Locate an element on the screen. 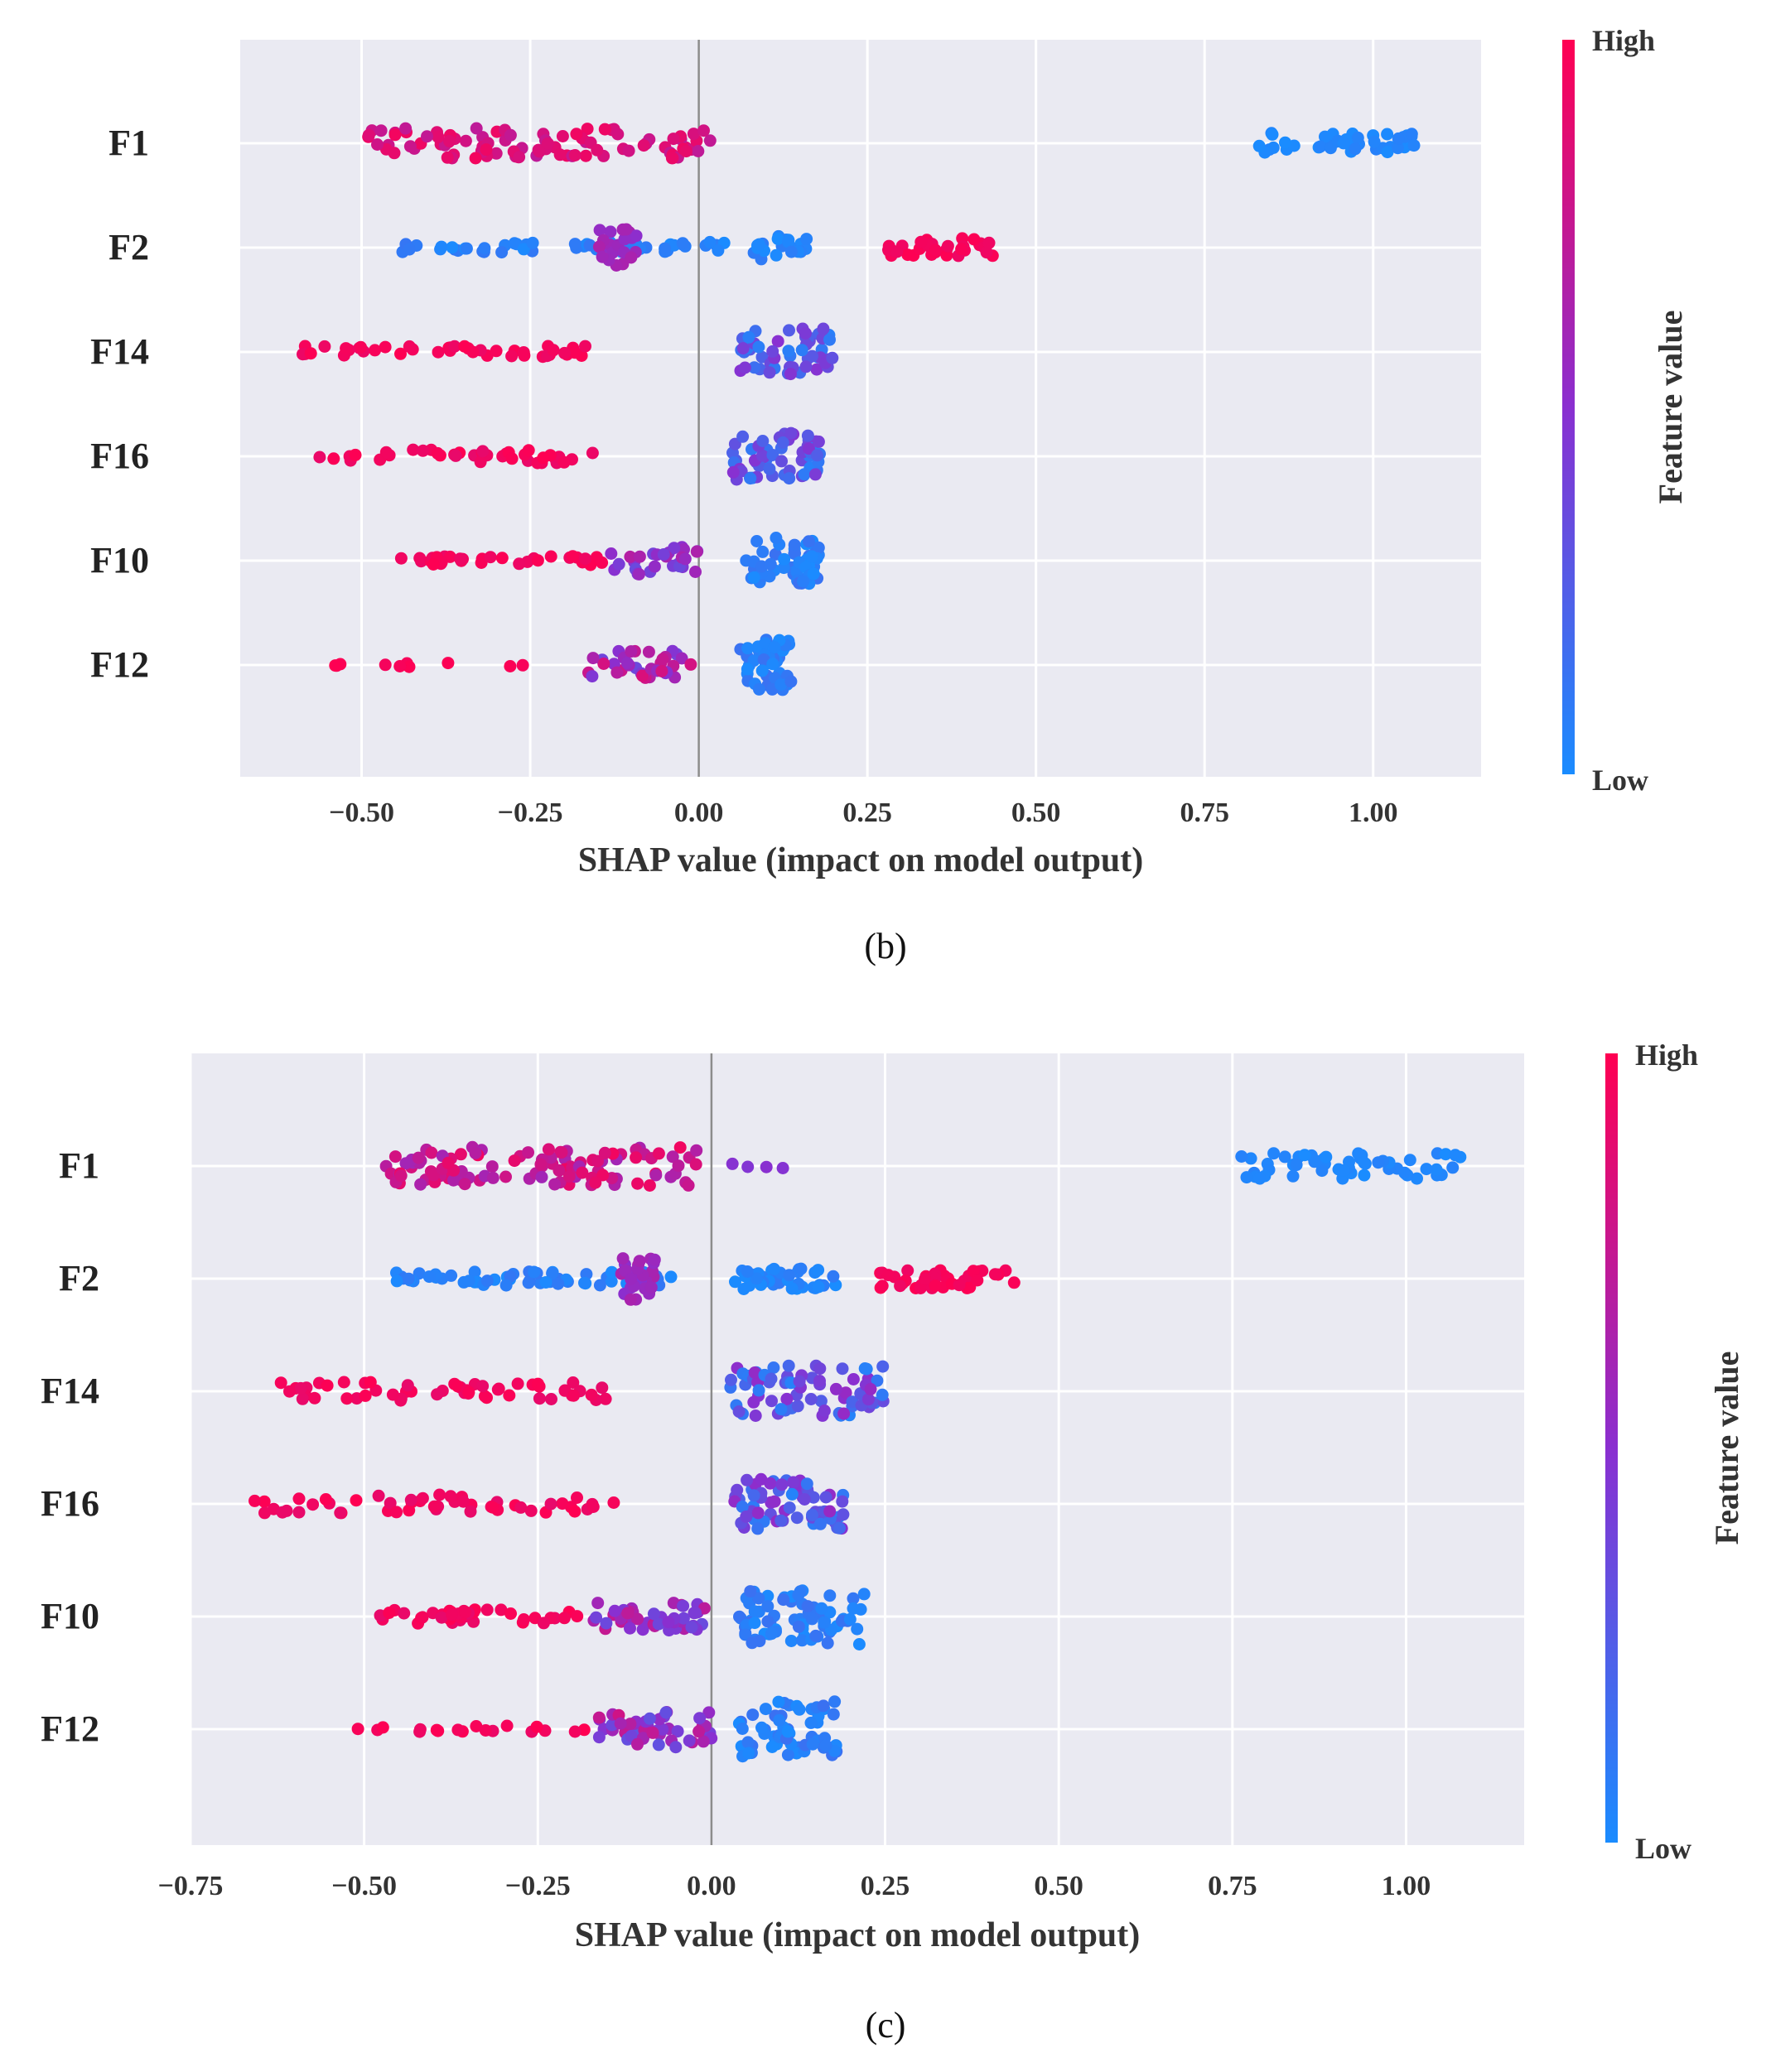 The height and width of the screenshot is (2072, 1771). panel-caption: (b) is located at coordinates (885, 946).